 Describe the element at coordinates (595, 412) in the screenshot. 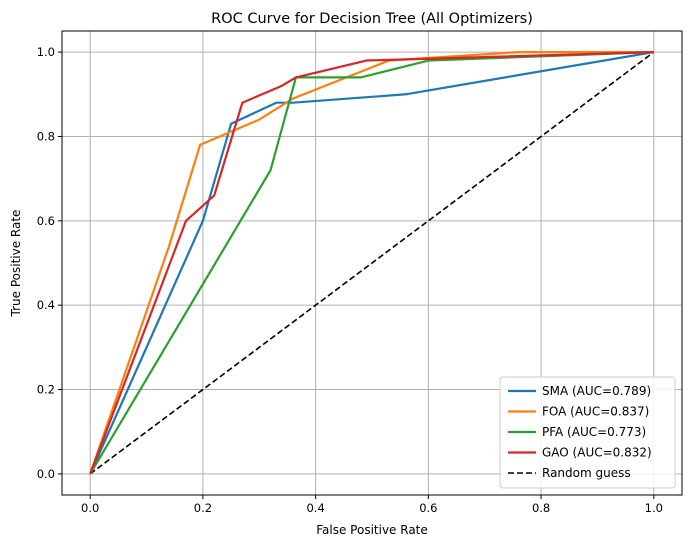

I see `legend-label: FOA (AUC=0.837)` at that location.